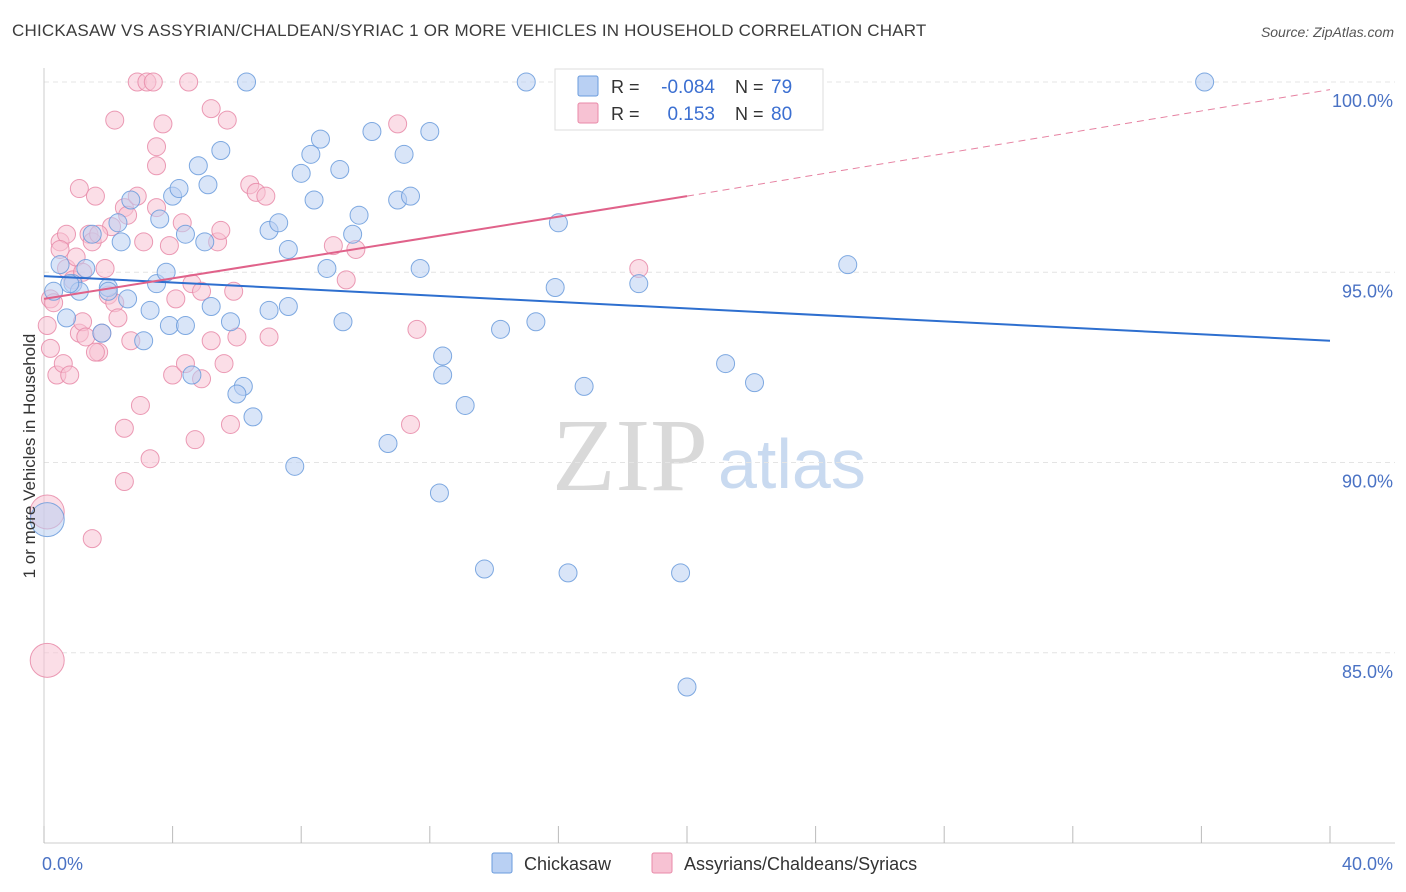 The height and width of the screenshot is (892, 1406). Describe the element at coordinates (709, 455) in the screenshot. I see `watermark: ZIP atlas` at that location.